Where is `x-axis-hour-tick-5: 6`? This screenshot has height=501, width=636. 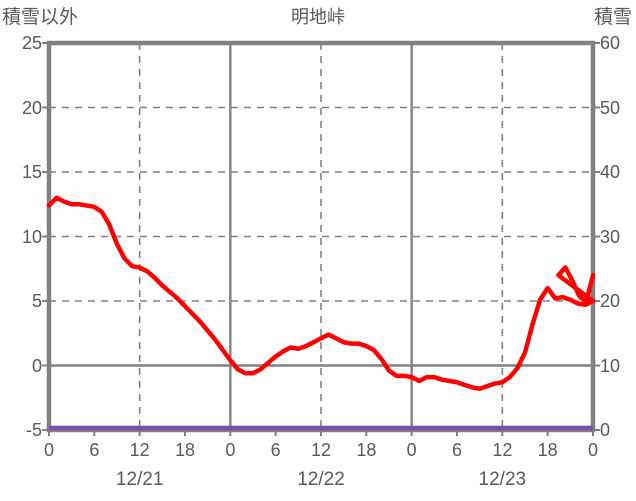
x-axis-hour-tick-5: 6 is located at coordinates (275, 450).